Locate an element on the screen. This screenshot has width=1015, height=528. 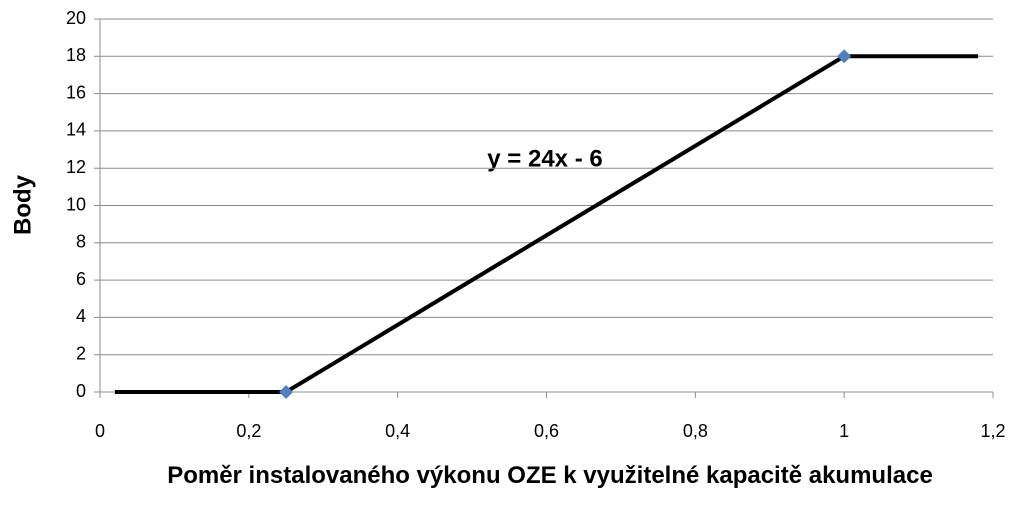
x-tick-label: 0,6 is located at coordinates (546, 431).